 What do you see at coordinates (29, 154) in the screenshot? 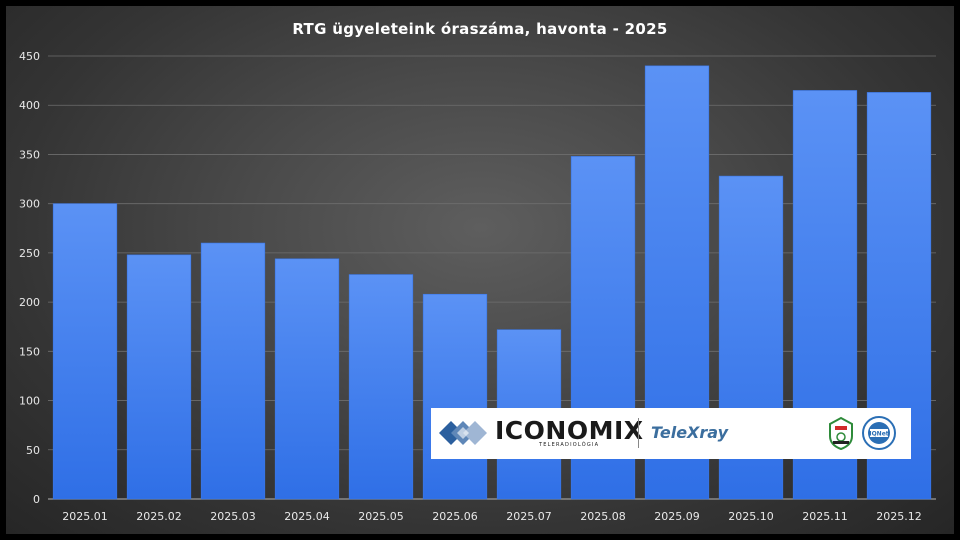
I see `y-tick-label: 350` at bounding box center [29, 154].